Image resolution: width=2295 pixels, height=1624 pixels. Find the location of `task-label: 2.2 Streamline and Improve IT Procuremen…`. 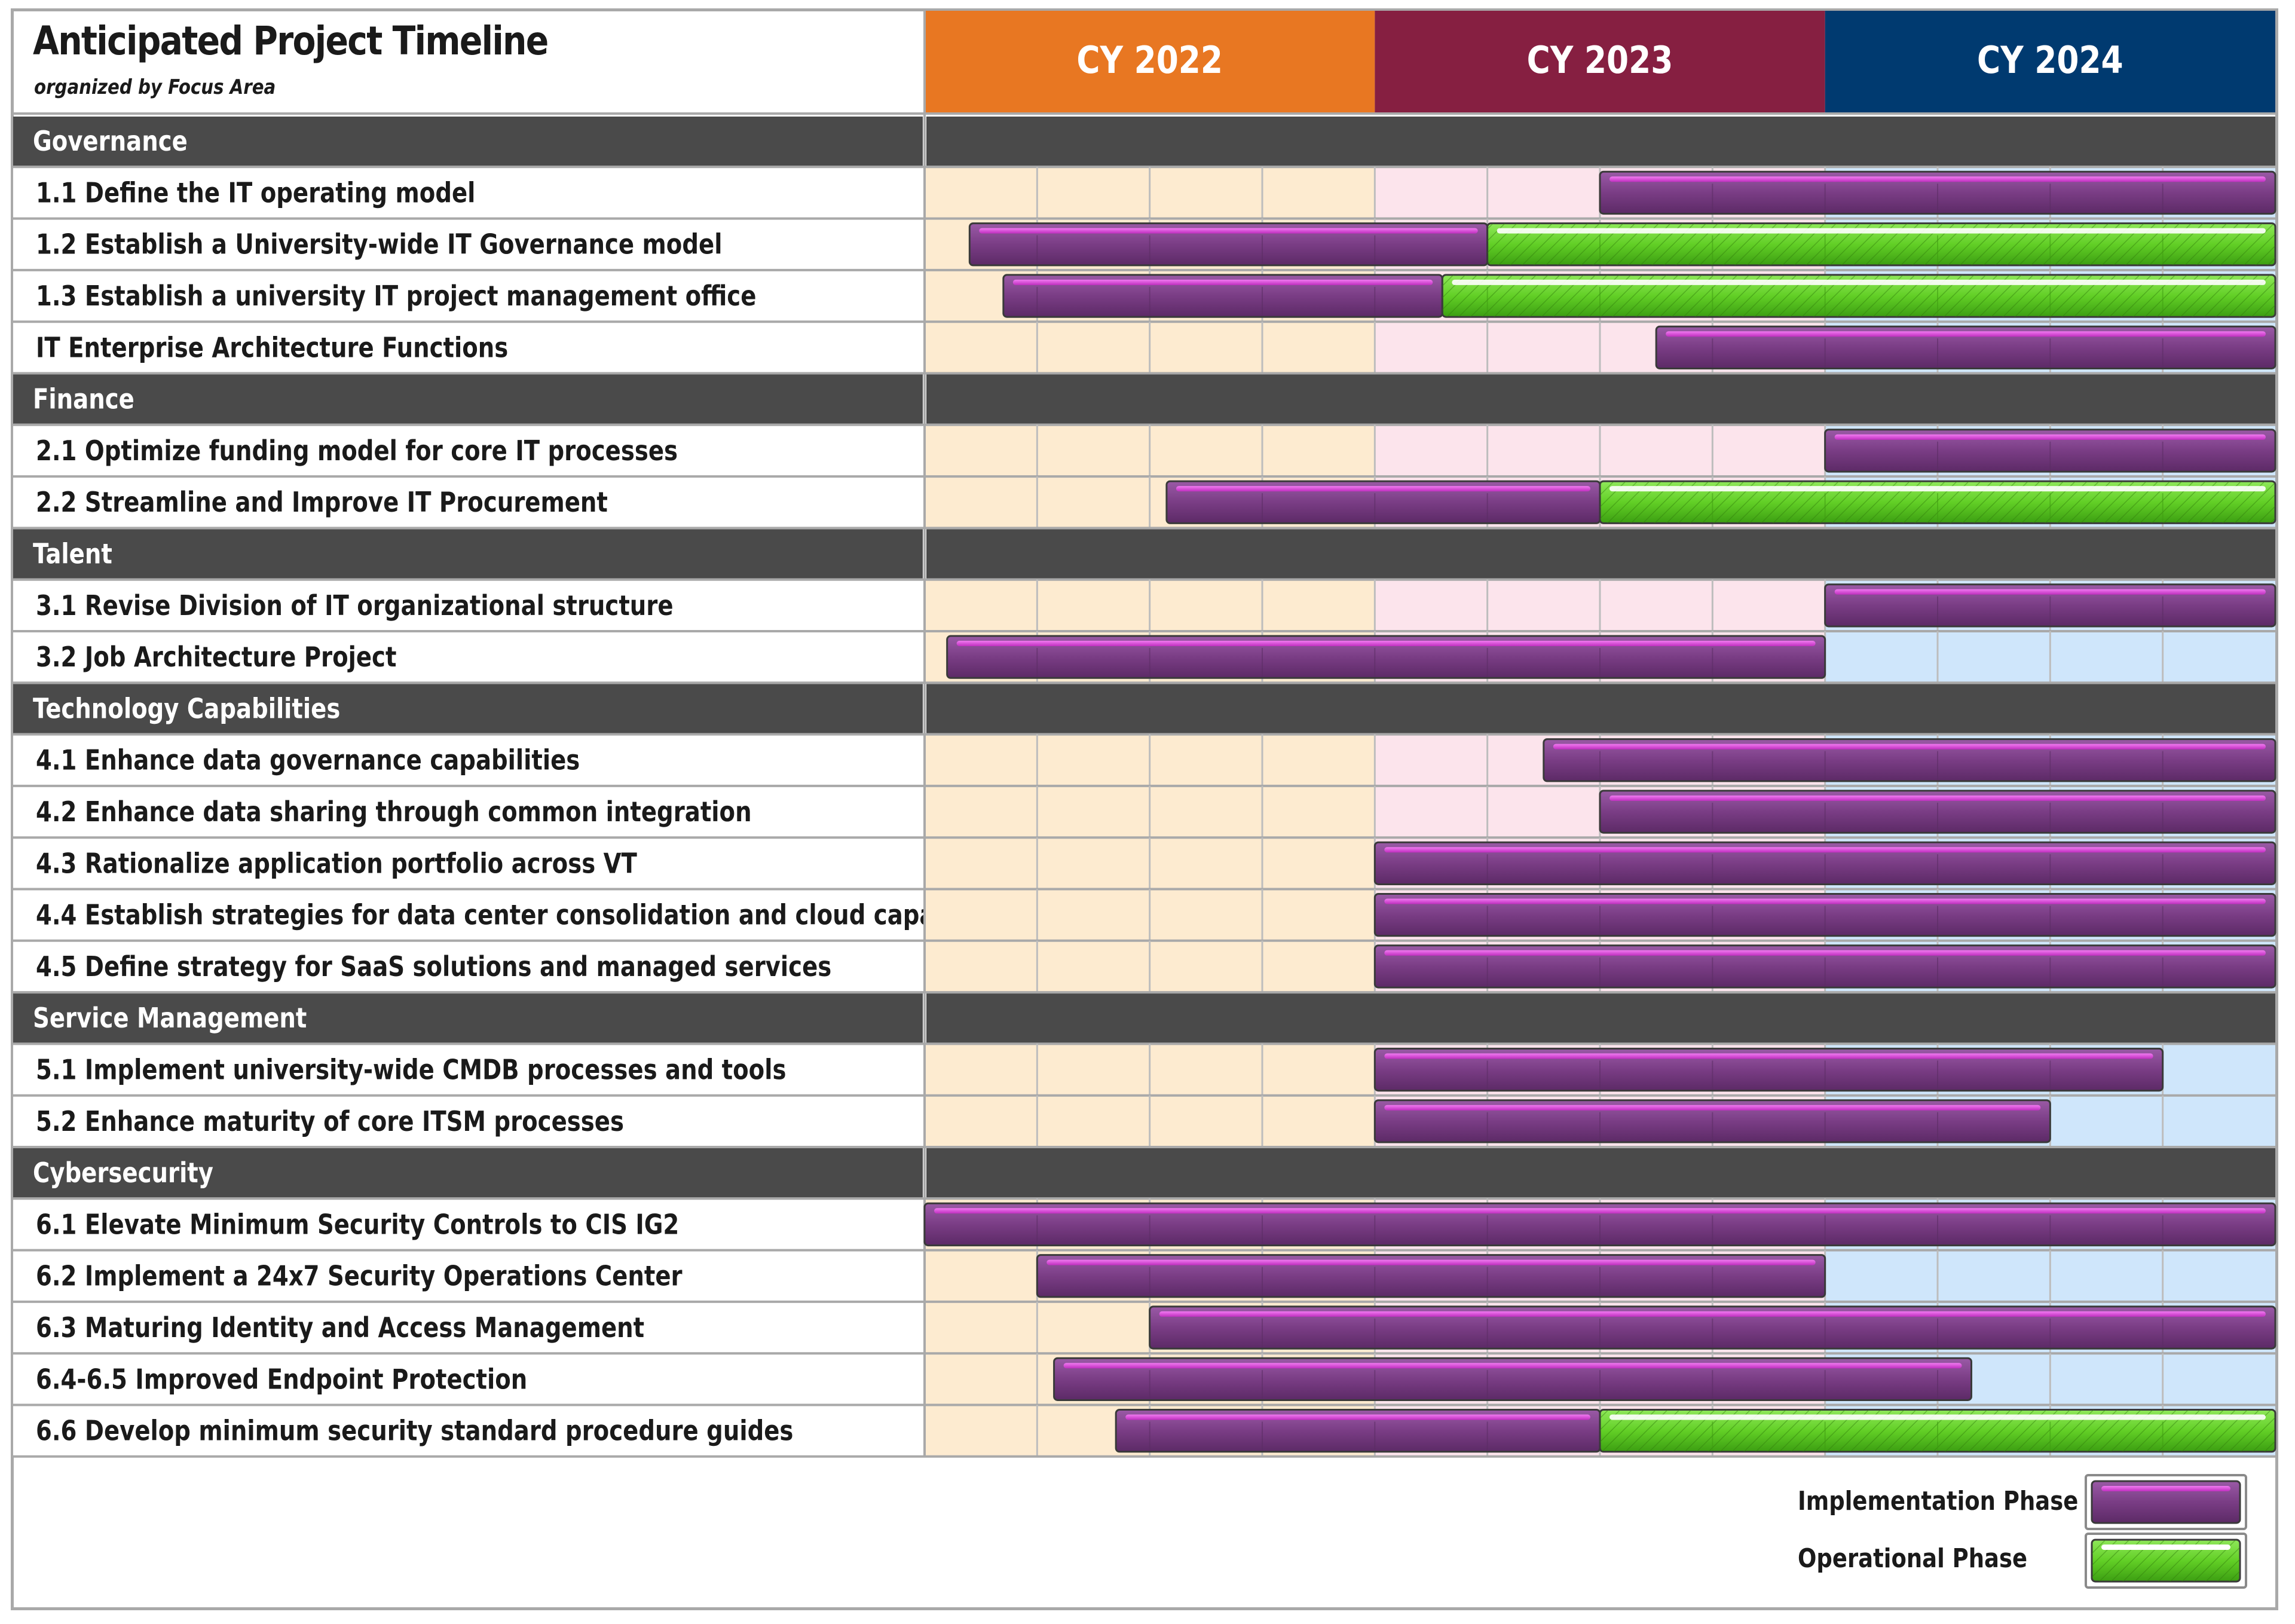

task-label: 2.2 Streamline and Improve IT Procuremen… is located at coordinates (322, 503).